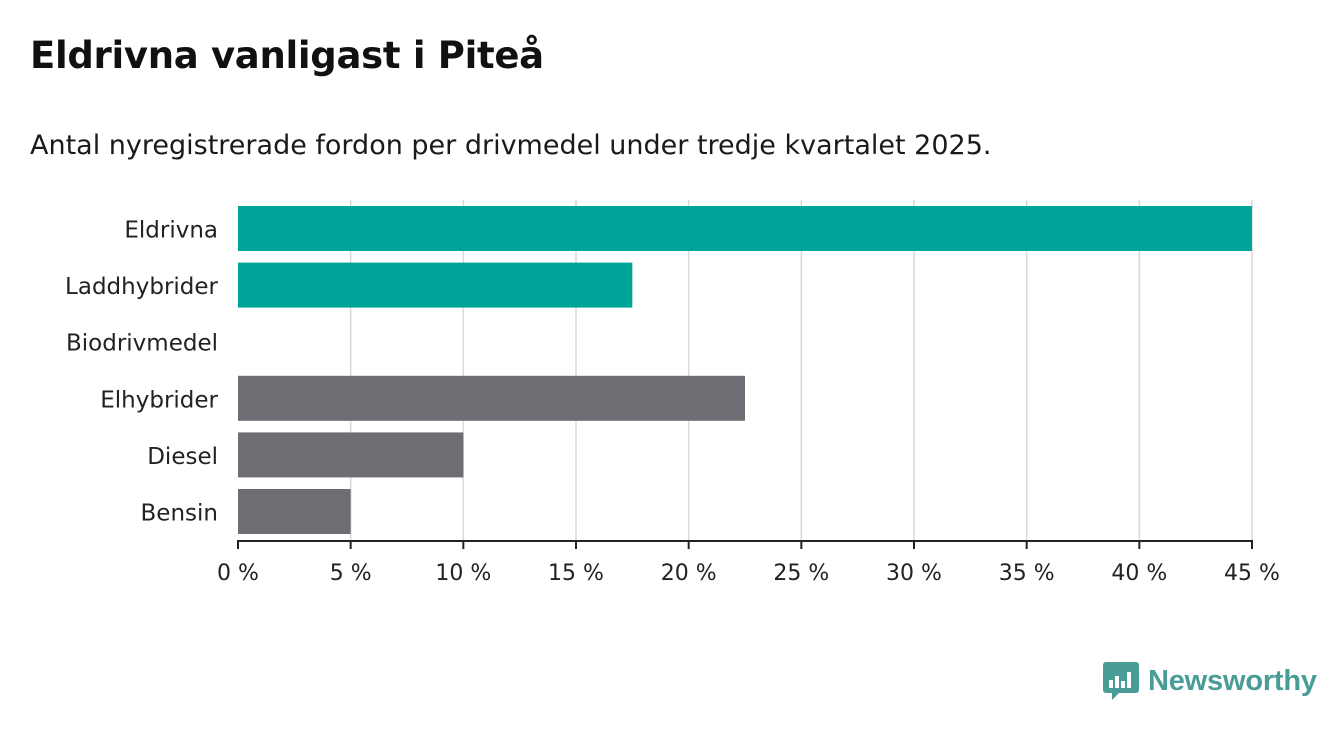  What do you see at coordinates (576, 573) in the screenshot?
I see `x-tick-label: 15 %` at bounding box center [576, 573].